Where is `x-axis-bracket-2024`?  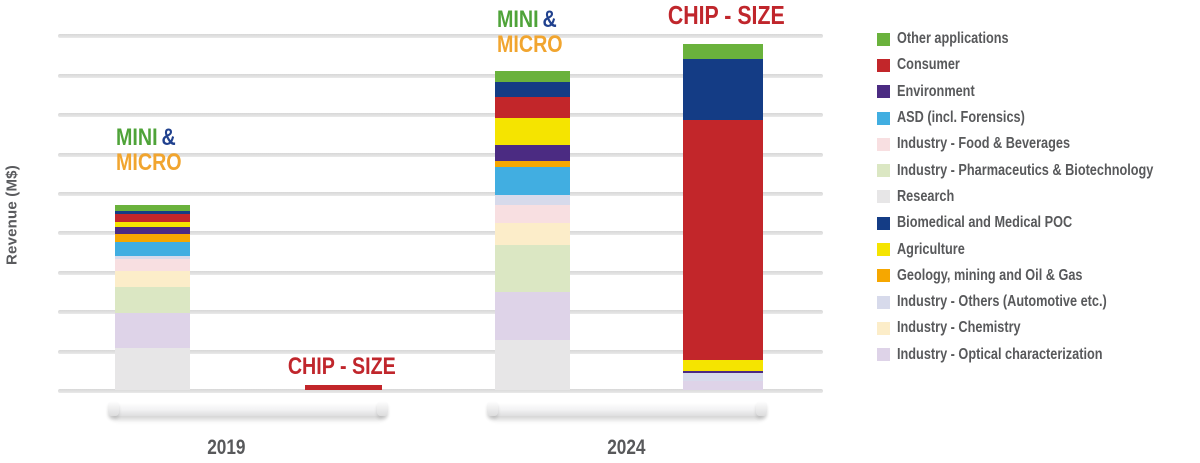
x-axis-bracket-2024 is located at coordinates (627, 408).